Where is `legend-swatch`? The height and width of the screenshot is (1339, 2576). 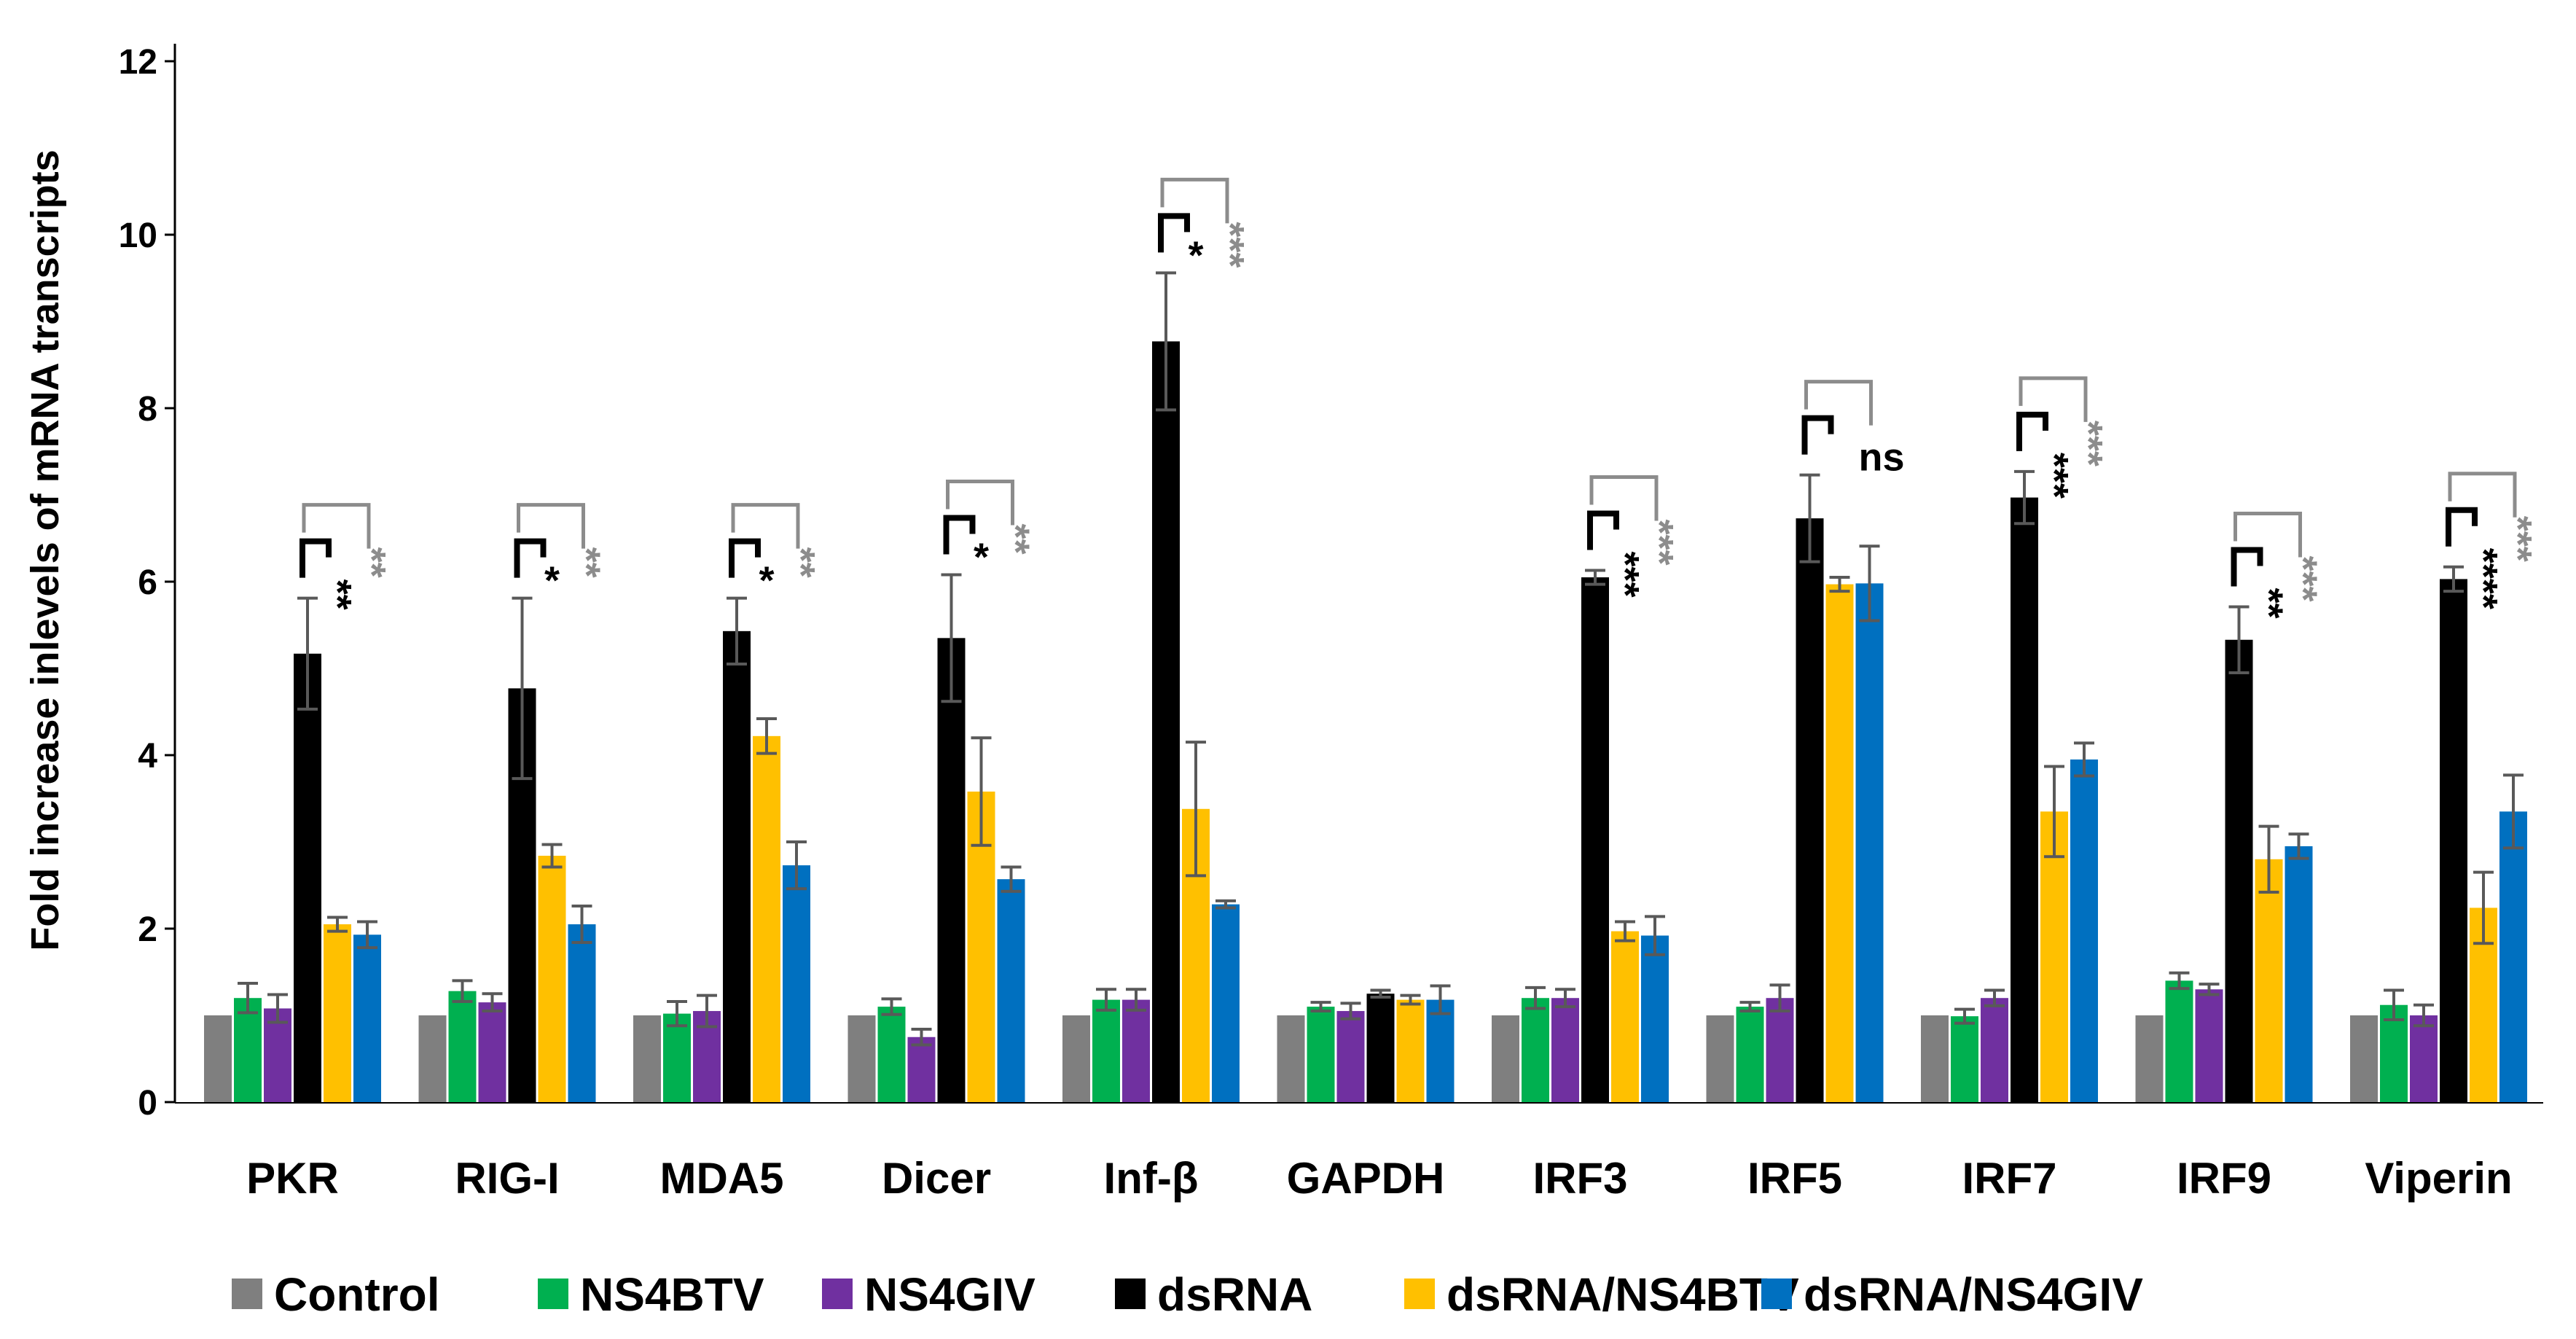
legend-swatch is located at coordinates (247, 1294).